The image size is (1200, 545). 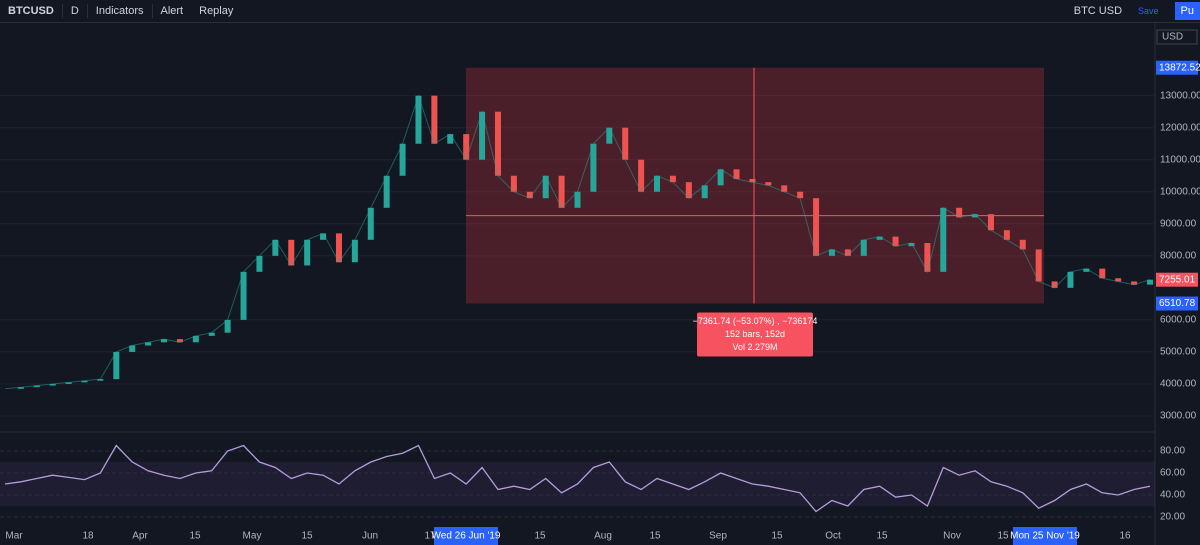 I want to click on time-label: Sep, so click(x=718, y=536).